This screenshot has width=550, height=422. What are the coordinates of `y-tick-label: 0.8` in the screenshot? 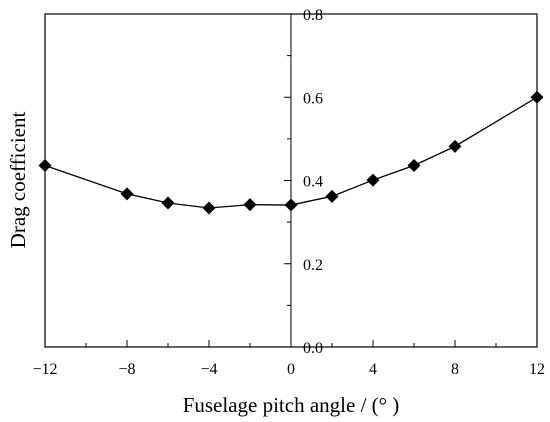 It's located at (313, 15).